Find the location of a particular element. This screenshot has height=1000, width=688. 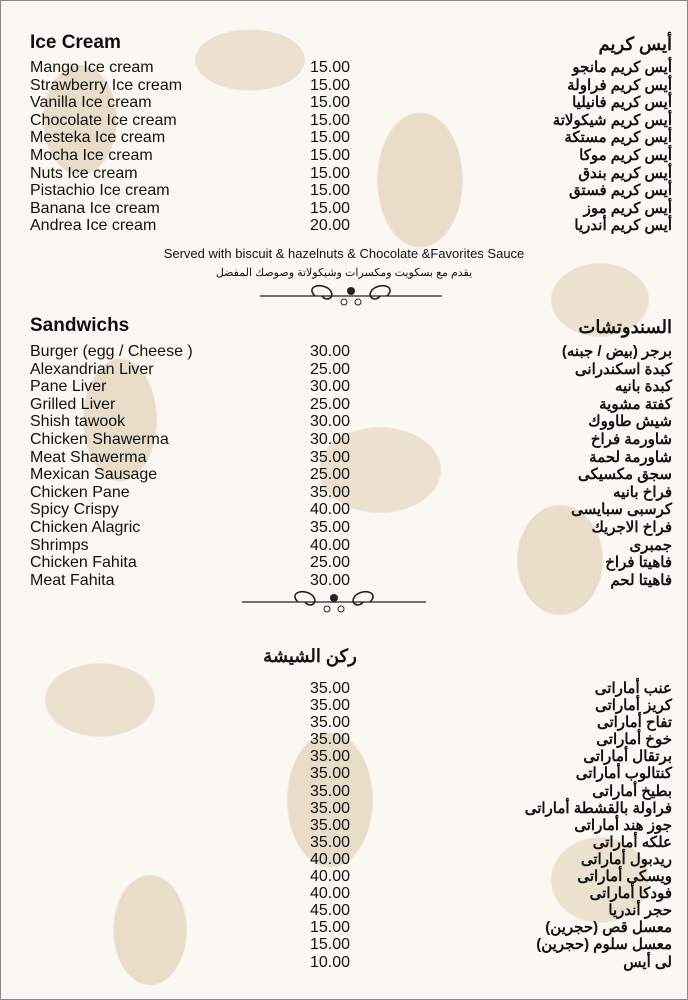

menu-item: 35.00 جوز هند أماراتى is located at coordinates (344, 825).